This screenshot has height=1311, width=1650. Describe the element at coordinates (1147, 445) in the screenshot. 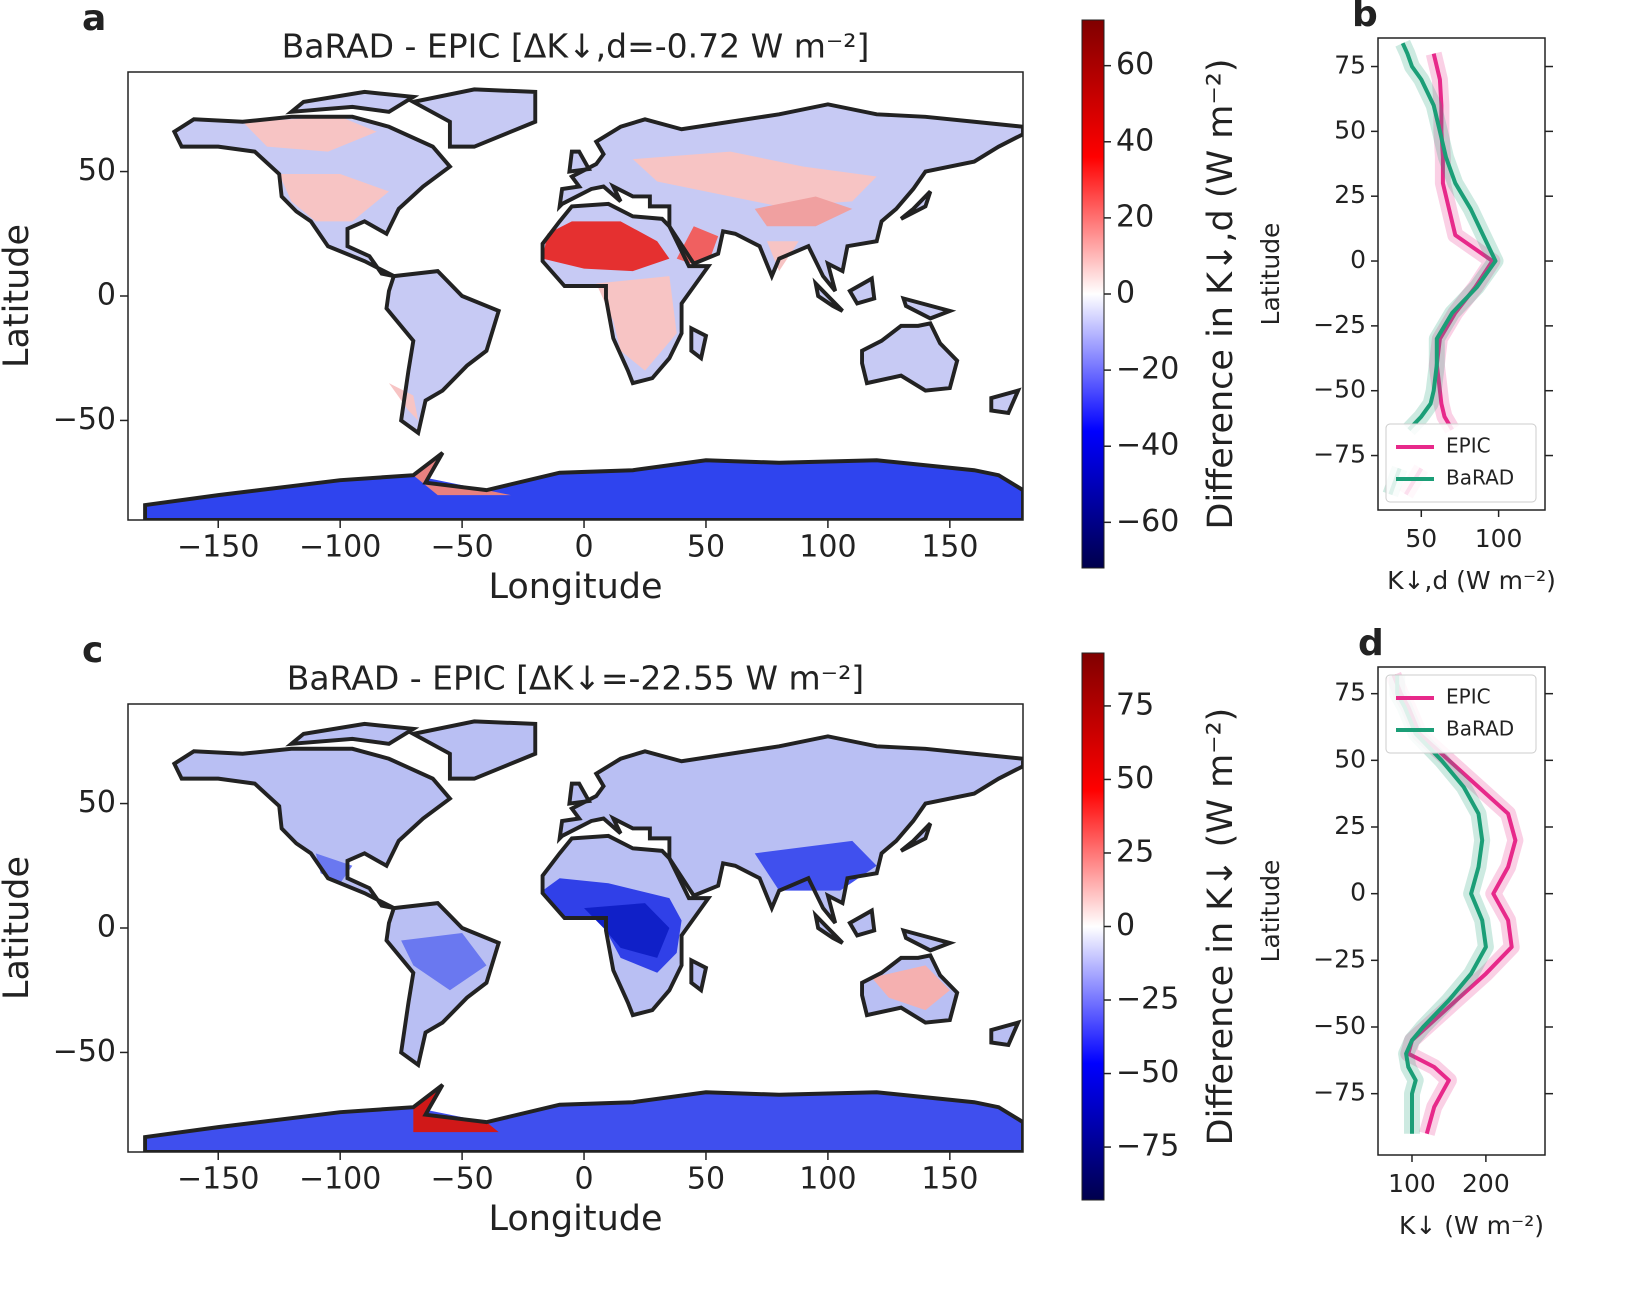

I see `colorbar-tick-label: −40` at that location.